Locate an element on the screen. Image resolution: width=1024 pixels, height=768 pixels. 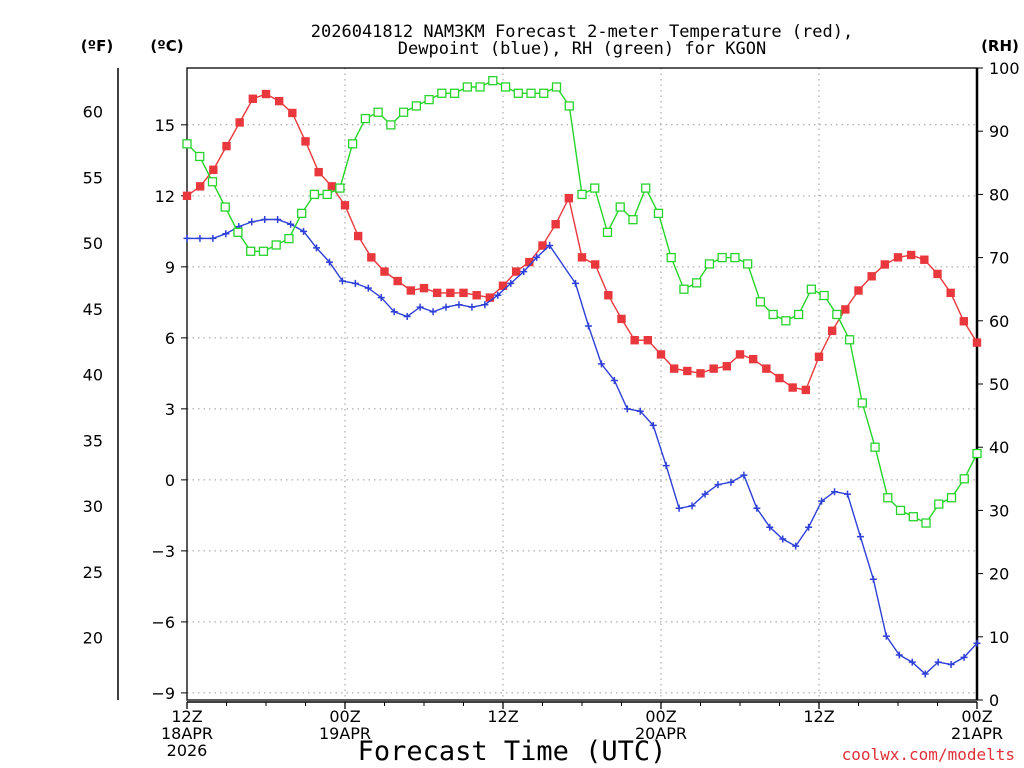
rh-unit-label: (RH) is located at coordinates (1000, 46).